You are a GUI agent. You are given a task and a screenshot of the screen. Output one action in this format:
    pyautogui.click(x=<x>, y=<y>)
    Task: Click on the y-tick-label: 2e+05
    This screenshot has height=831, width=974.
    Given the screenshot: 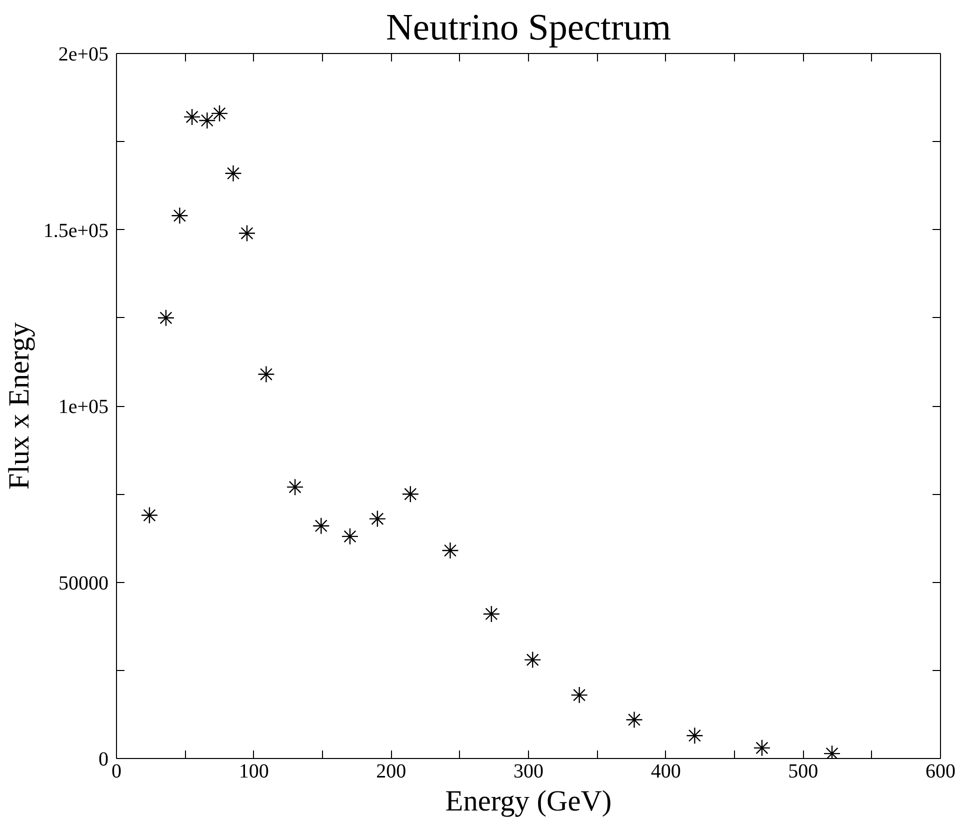 What is the action you would take?
    pyautogui.click(x=83, y=55)
    